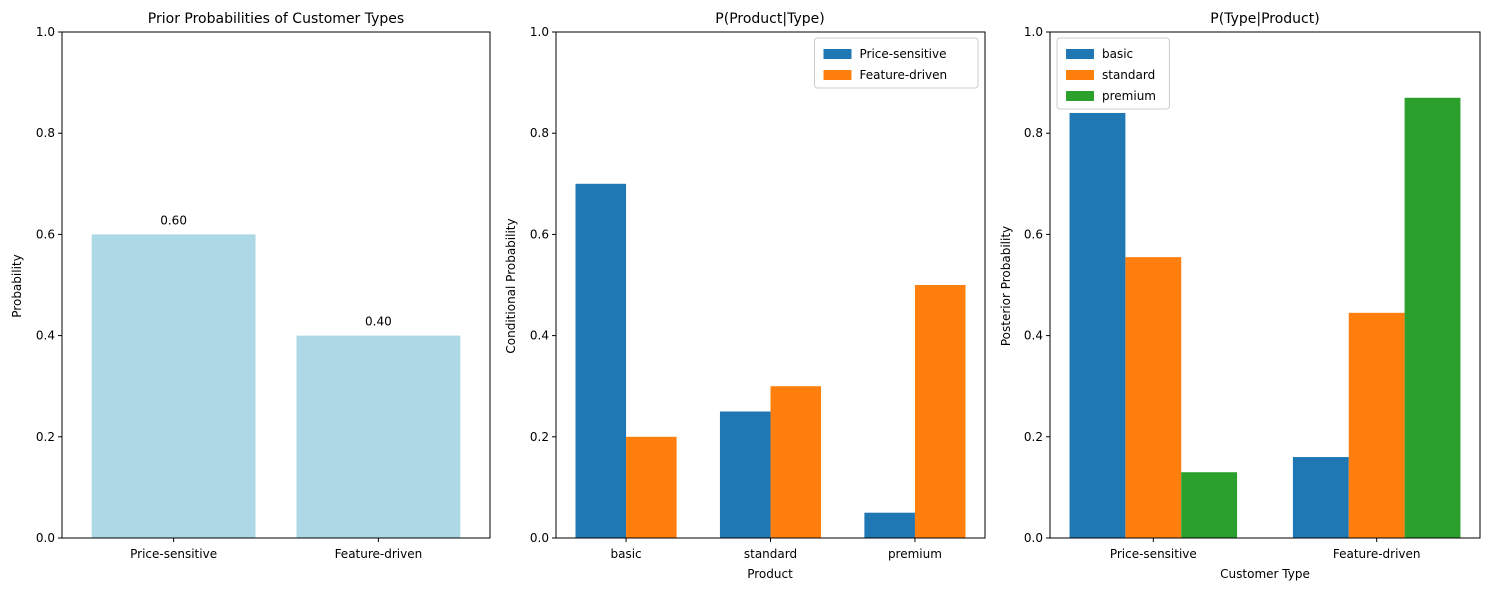  Describe the element at coordinates (378, 322) in the screenshot. I see `data-label: 0.40` at that location.